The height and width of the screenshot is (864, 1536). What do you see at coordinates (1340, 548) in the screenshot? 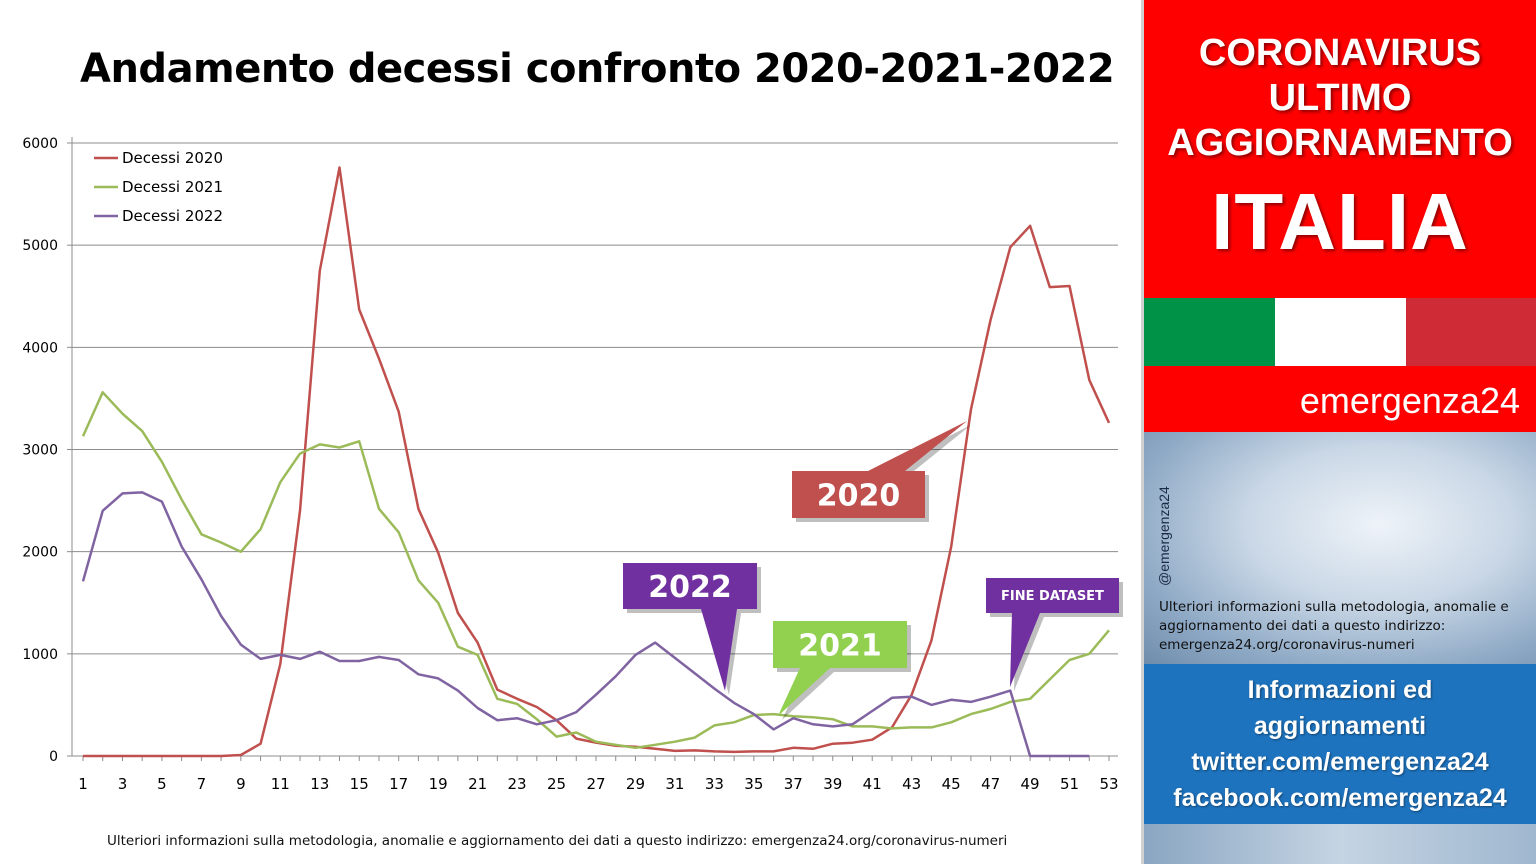
I see `background-photo` at bounding box center [1340, 548].